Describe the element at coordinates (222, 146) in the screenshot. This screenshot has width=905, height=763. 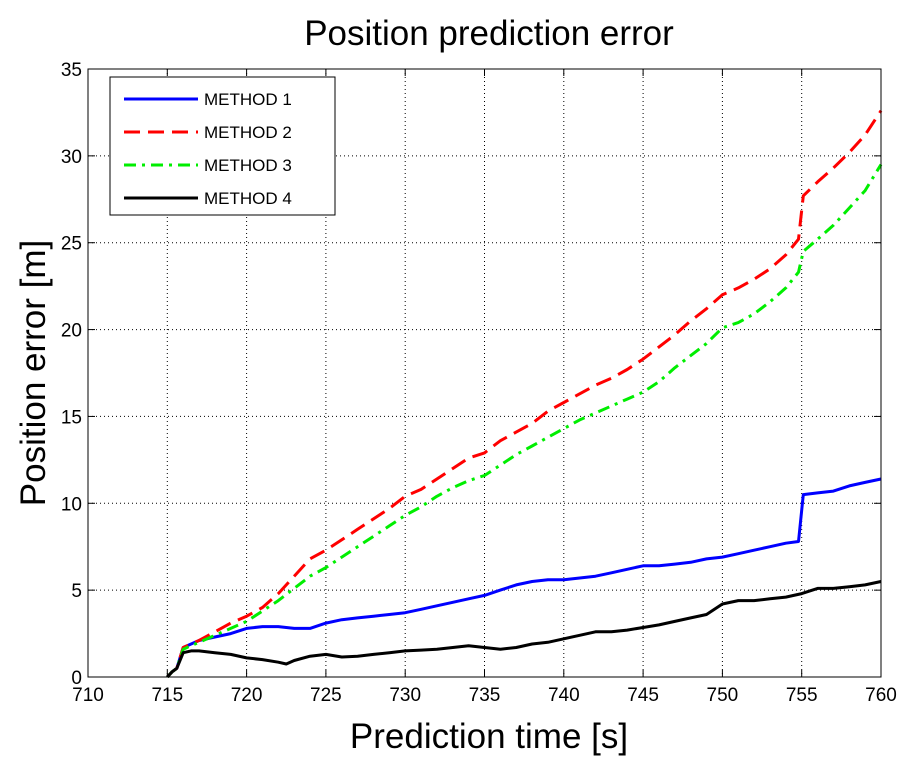
I see `legend: METHOD 1 METHOD 2 METHOD 3 METHOD 4` at that location.